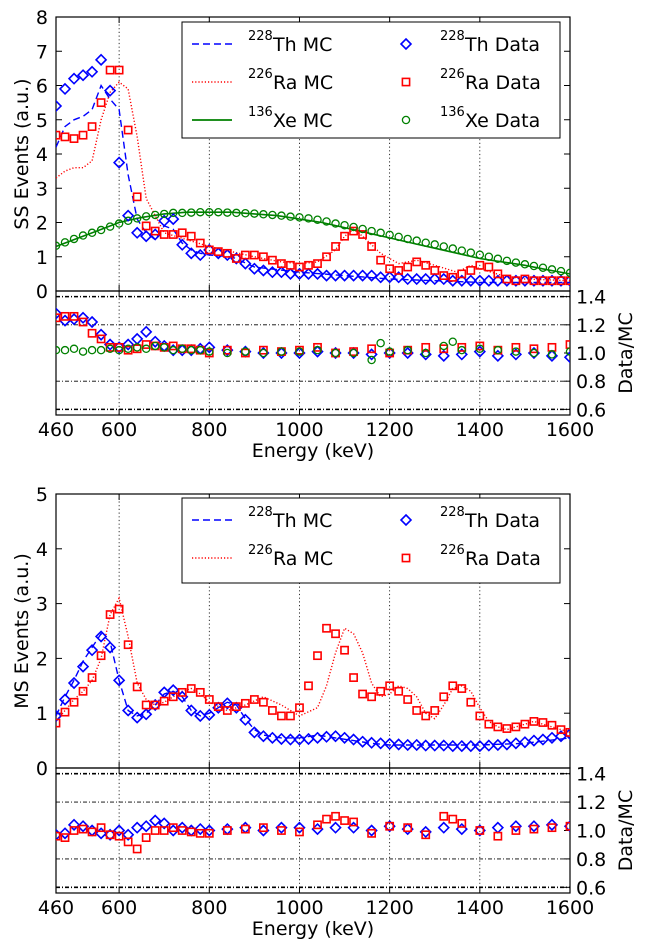  I want to click on legend-sup: 226, so click(260, 74).